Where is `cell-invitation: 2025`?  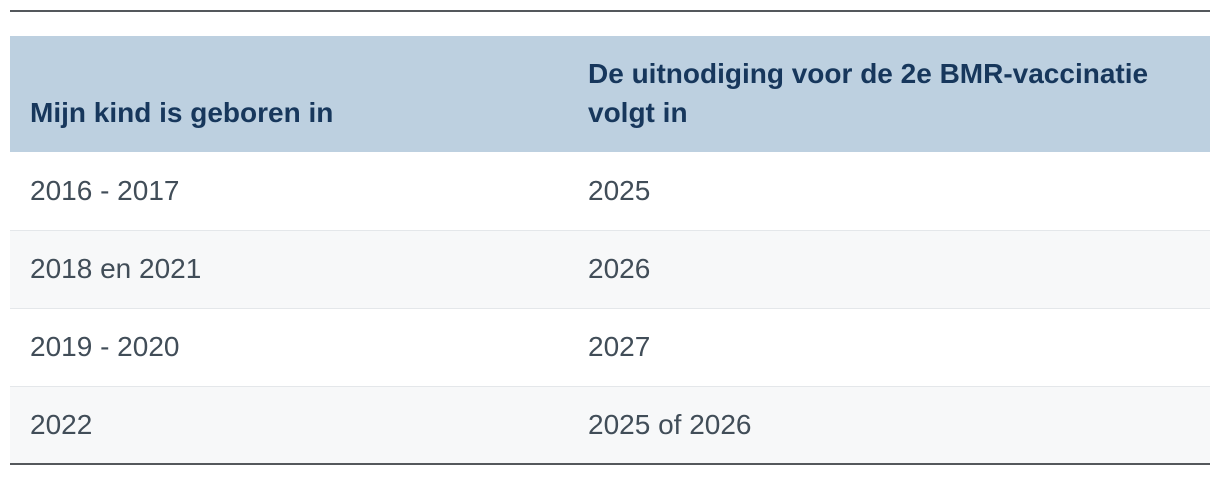 cell-invitation: 2025 is located at coordinates (619, 190).